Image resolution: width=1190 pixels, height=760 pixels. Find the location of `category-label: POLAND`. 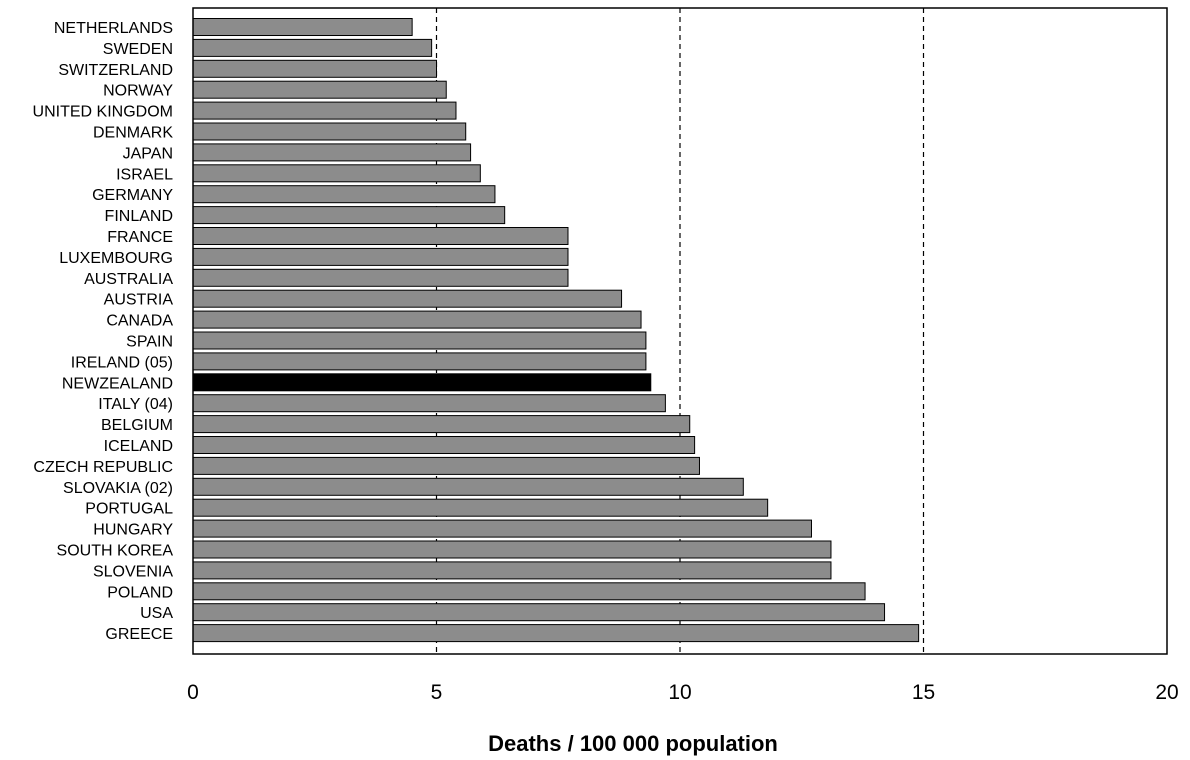

category-label: POLAND is located at coordinates (140, 592).